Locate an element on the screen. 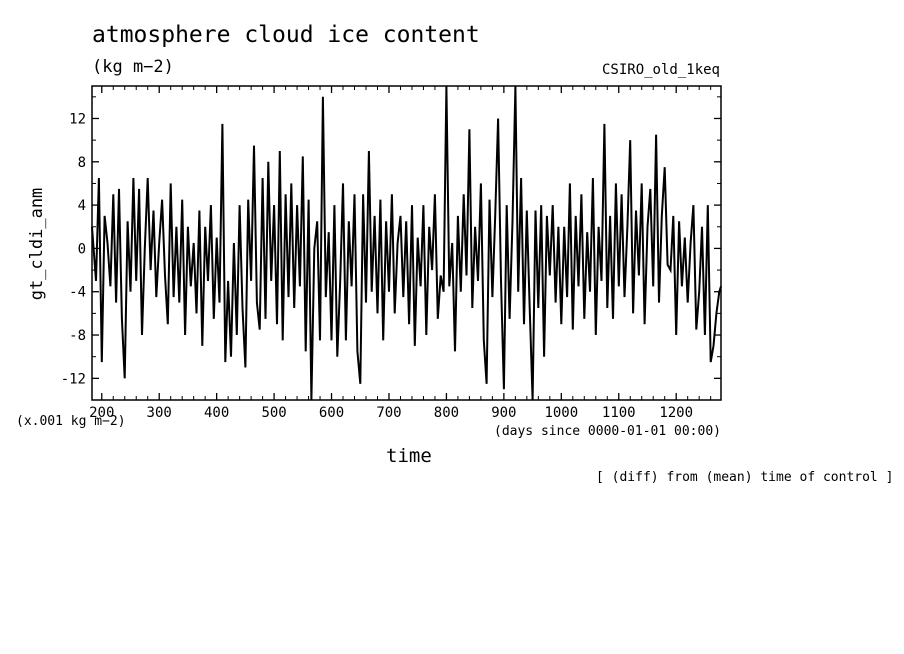 The image size is (904, 654). x-axis-units: (days since 0000-01-01 00:00) is located at coordinates (607, 431).